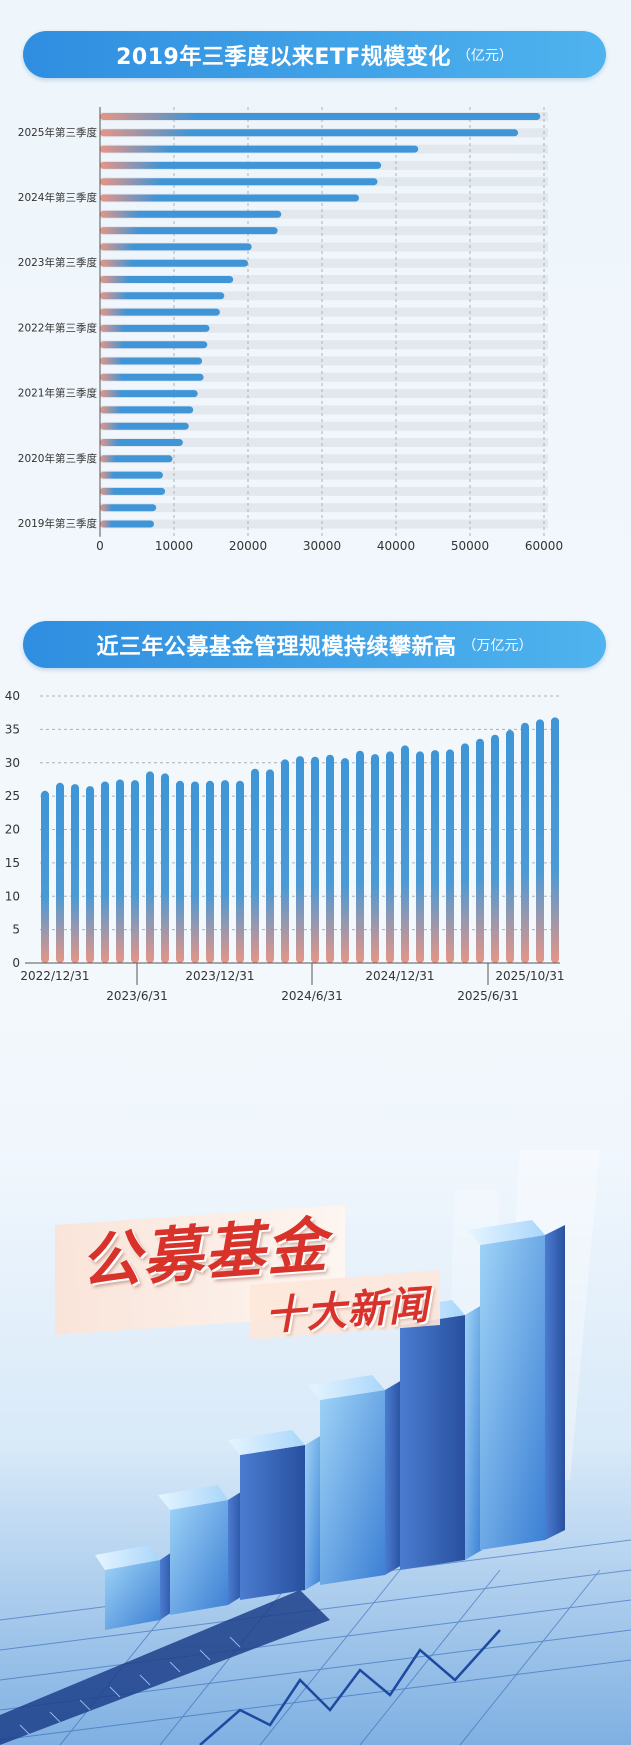  I want to click on fund-x-label: 2022/12/31, so click(54, 976).